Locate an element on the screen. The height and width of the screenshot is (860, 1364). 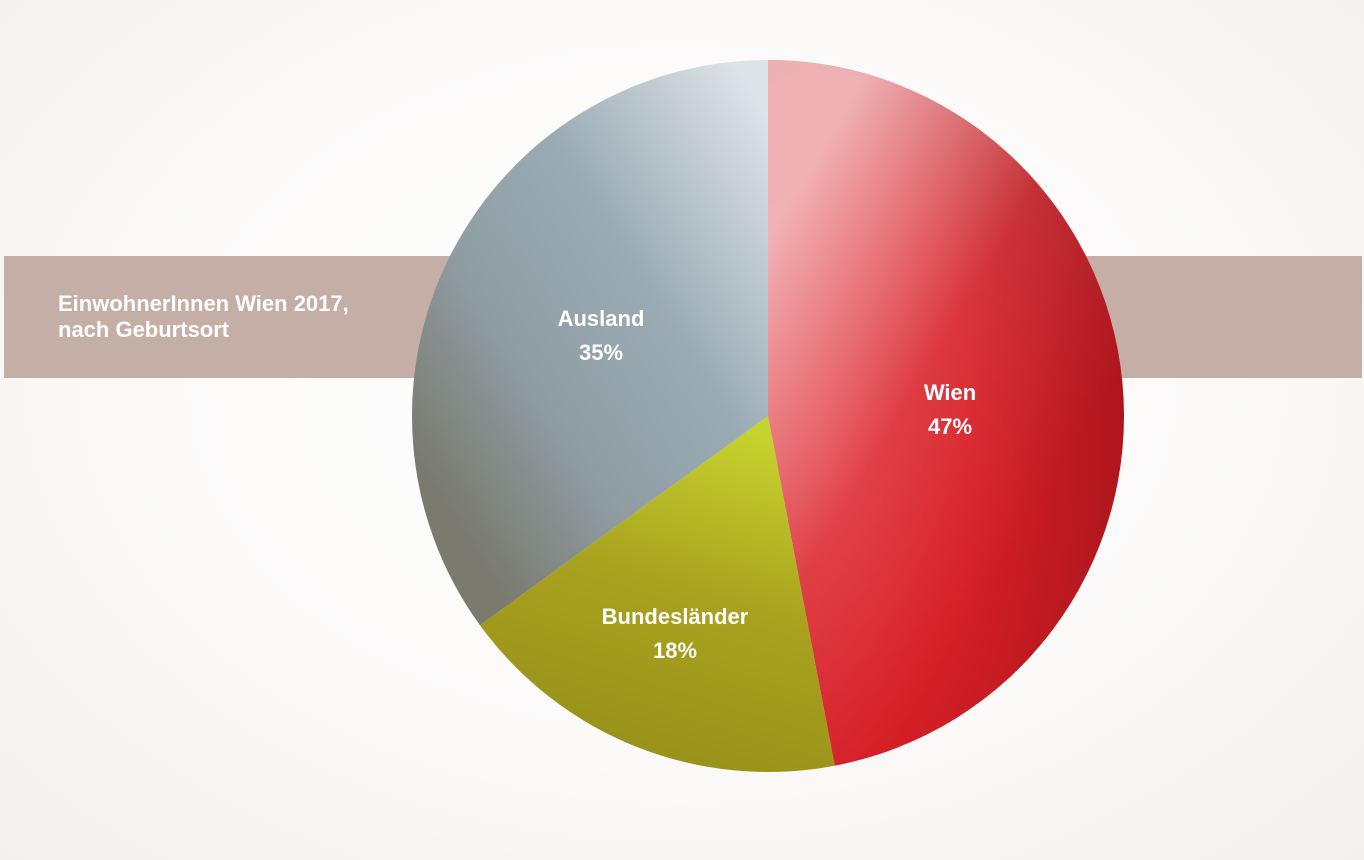
chart-title-line-1: EinwohnerInnen Wien 2017, is located at coordinates (203, 303).